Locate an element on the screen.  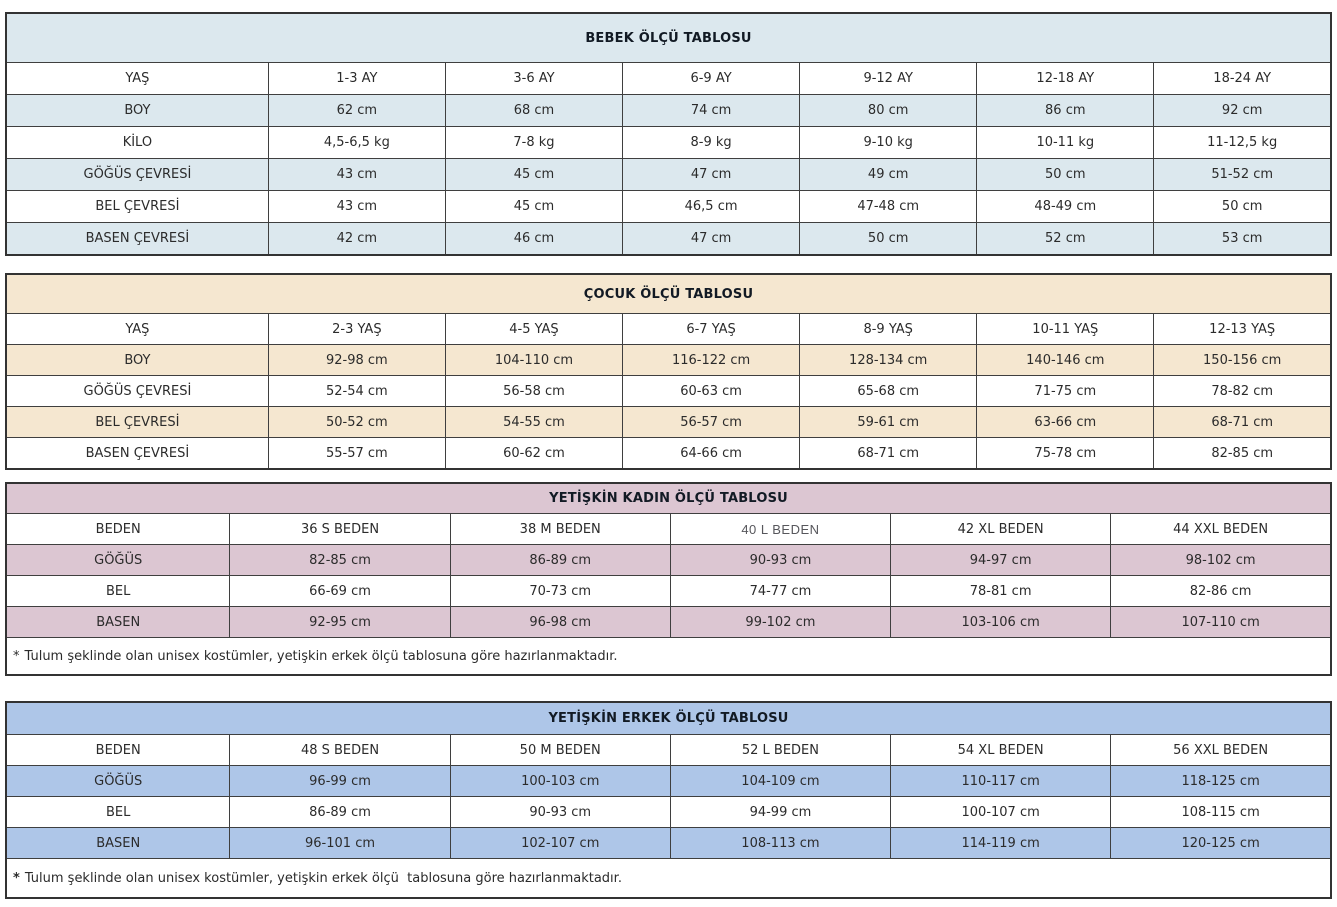
data-cell: 78-81 cm is located at coordinates (1001, 591).